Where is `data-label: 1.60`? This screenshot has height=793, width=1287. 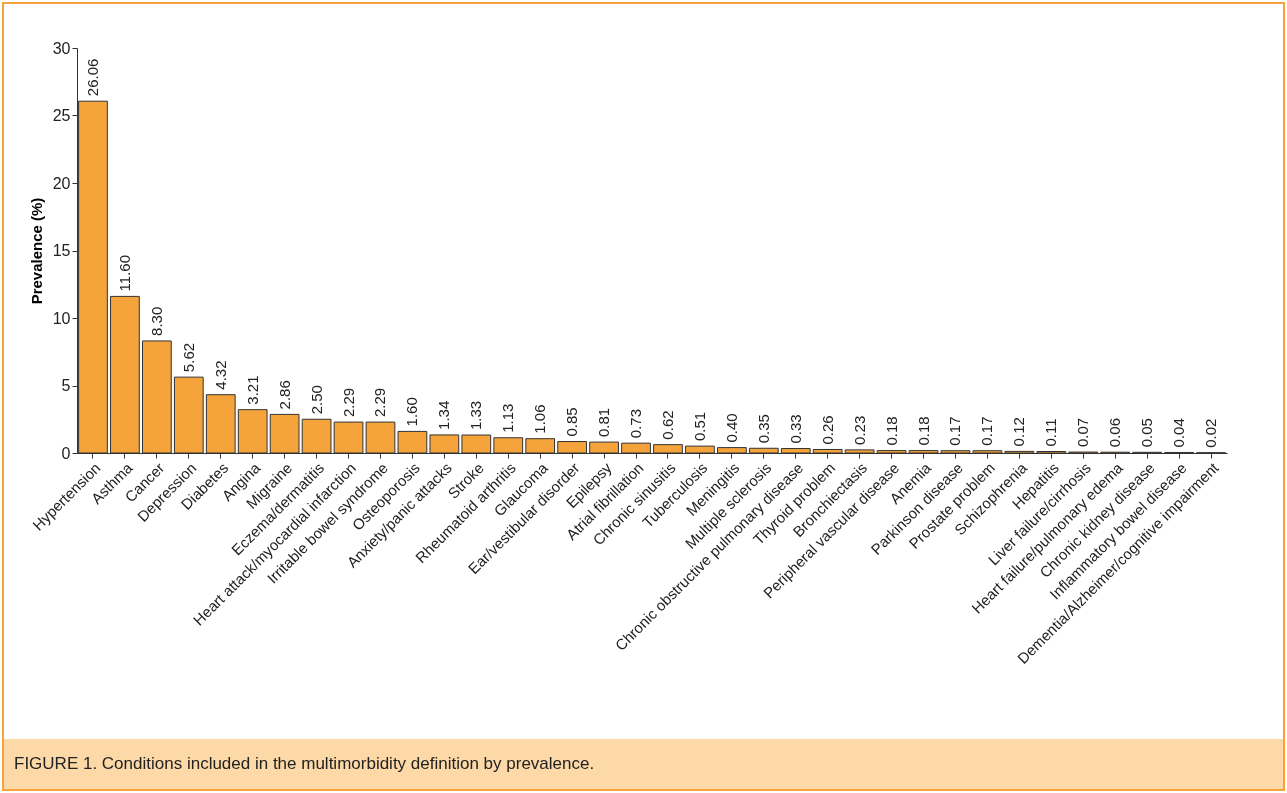 data-label: 1.60 is located at coordinates (412, 412).